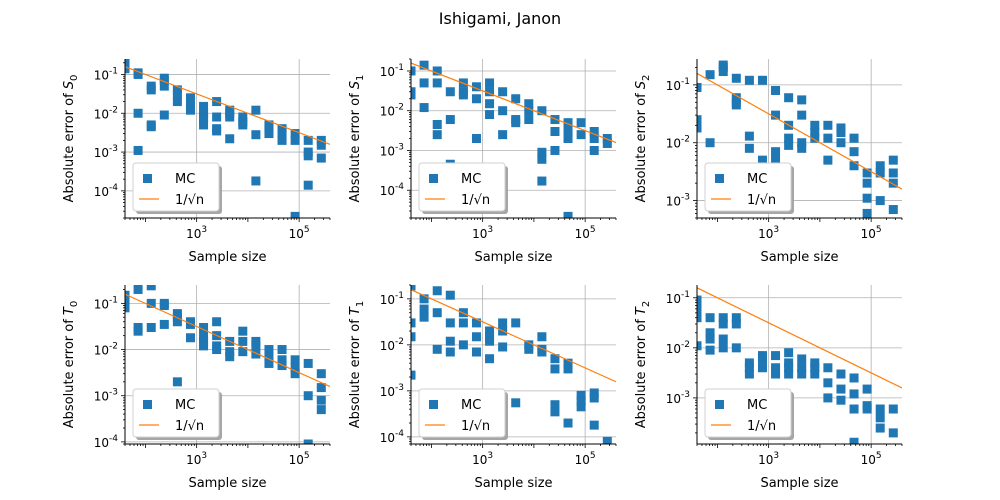 The height and width of the screenshot is (500, 1000). Describe the element at coordinates (641, 85) in the screenshot. I see `y-axis-label-symbol: S` at that location.